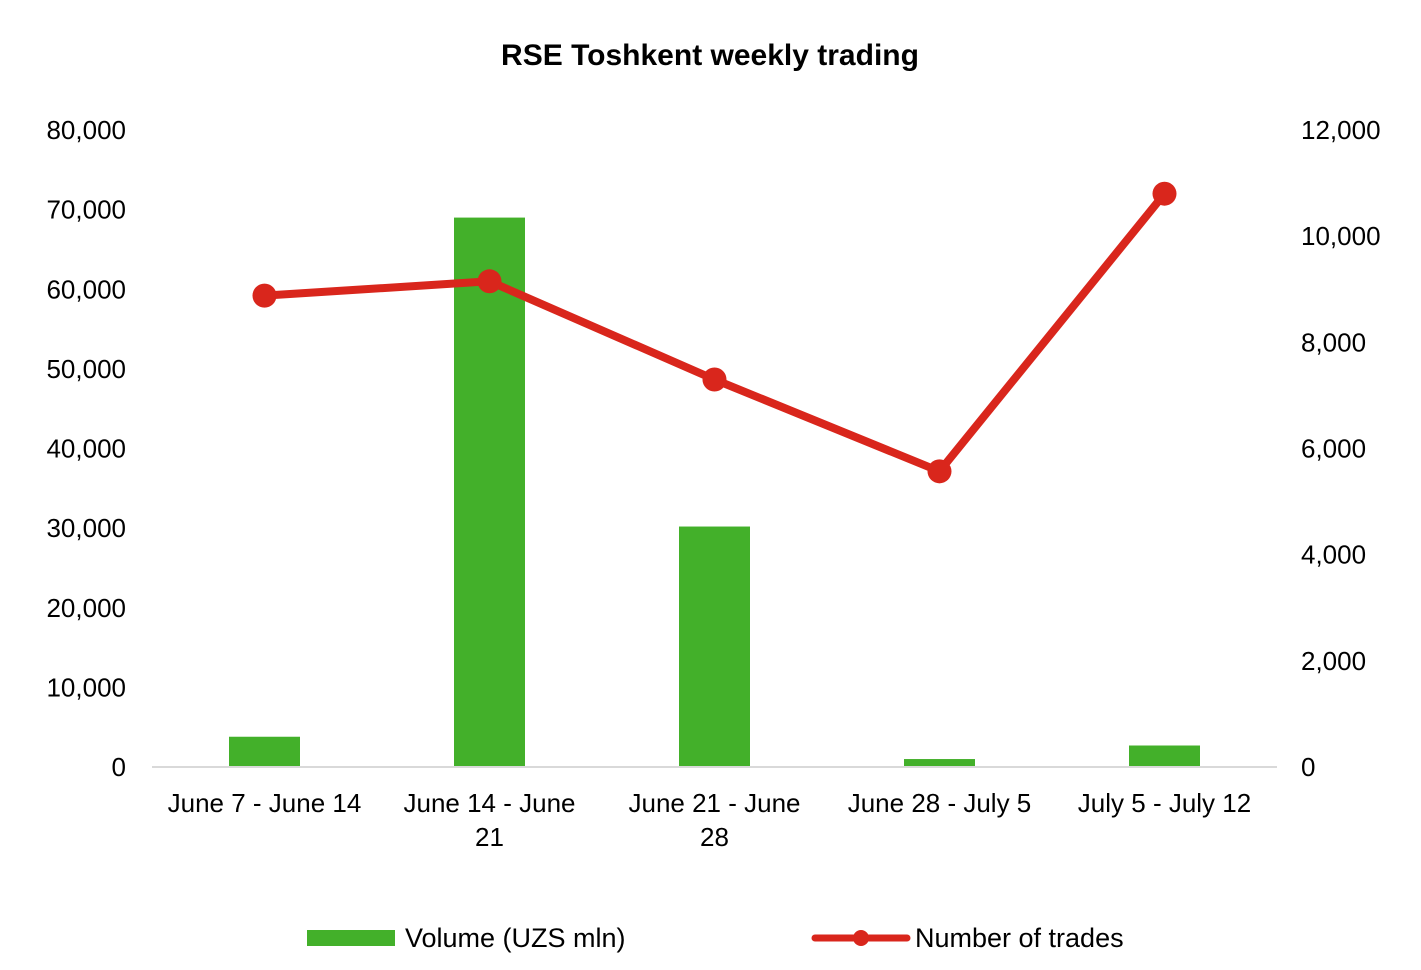 Image resolution: width=1421 pixels, height=970 pixels. What do you see at coordinates (86, 528) in the screenshot?
I see `left-tick-label: 30,000` at bounding box center [86, 528].